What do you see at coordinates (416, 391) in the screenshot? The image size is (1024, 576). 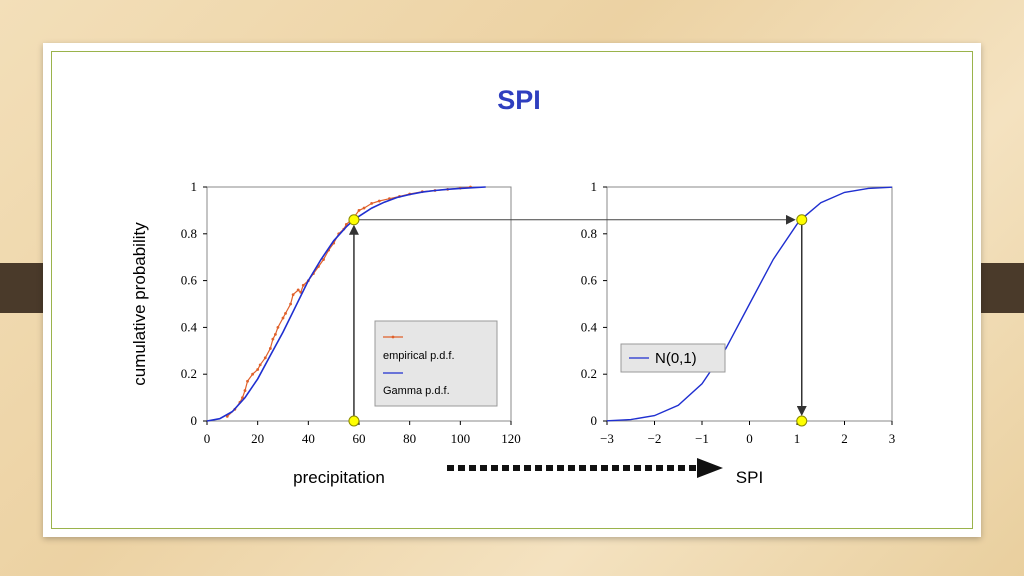 I see `legend-entry-gamma: Gamma p.d.f.` at bounding box center [416, 391].